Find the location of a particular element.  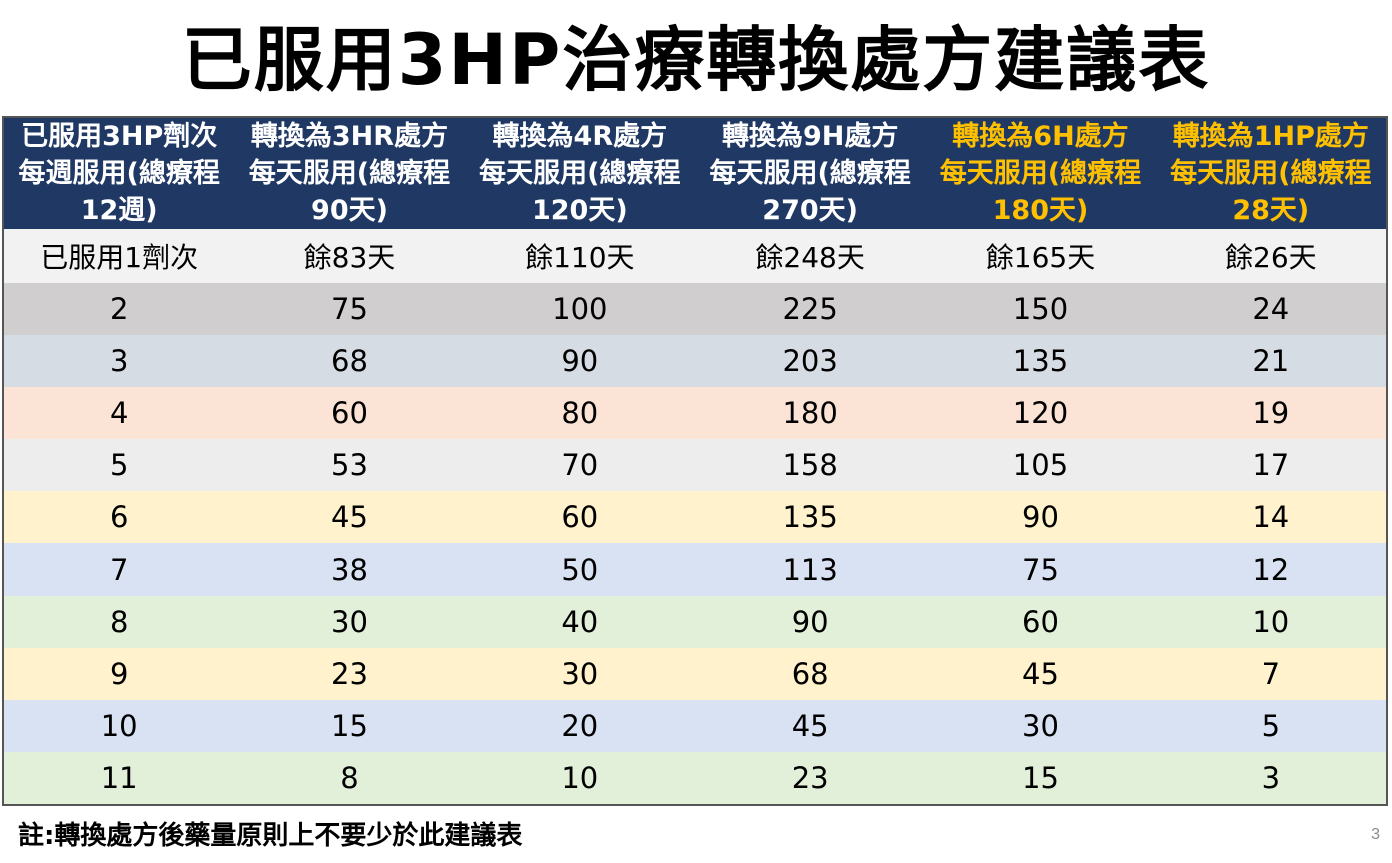

table-cell: 40 is located at coordinates (580, 621).